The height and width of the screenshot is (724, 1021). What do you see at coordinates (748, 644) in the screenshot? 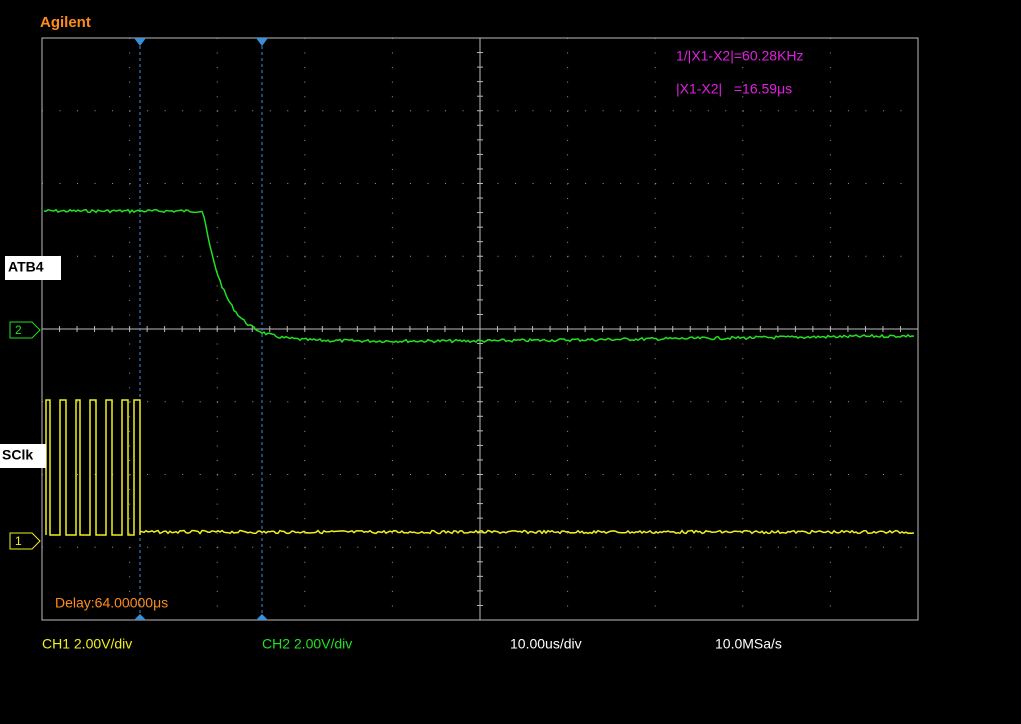
I see `status-sample-rate: 10.0MSa/s` at bounding box center [748, 644].